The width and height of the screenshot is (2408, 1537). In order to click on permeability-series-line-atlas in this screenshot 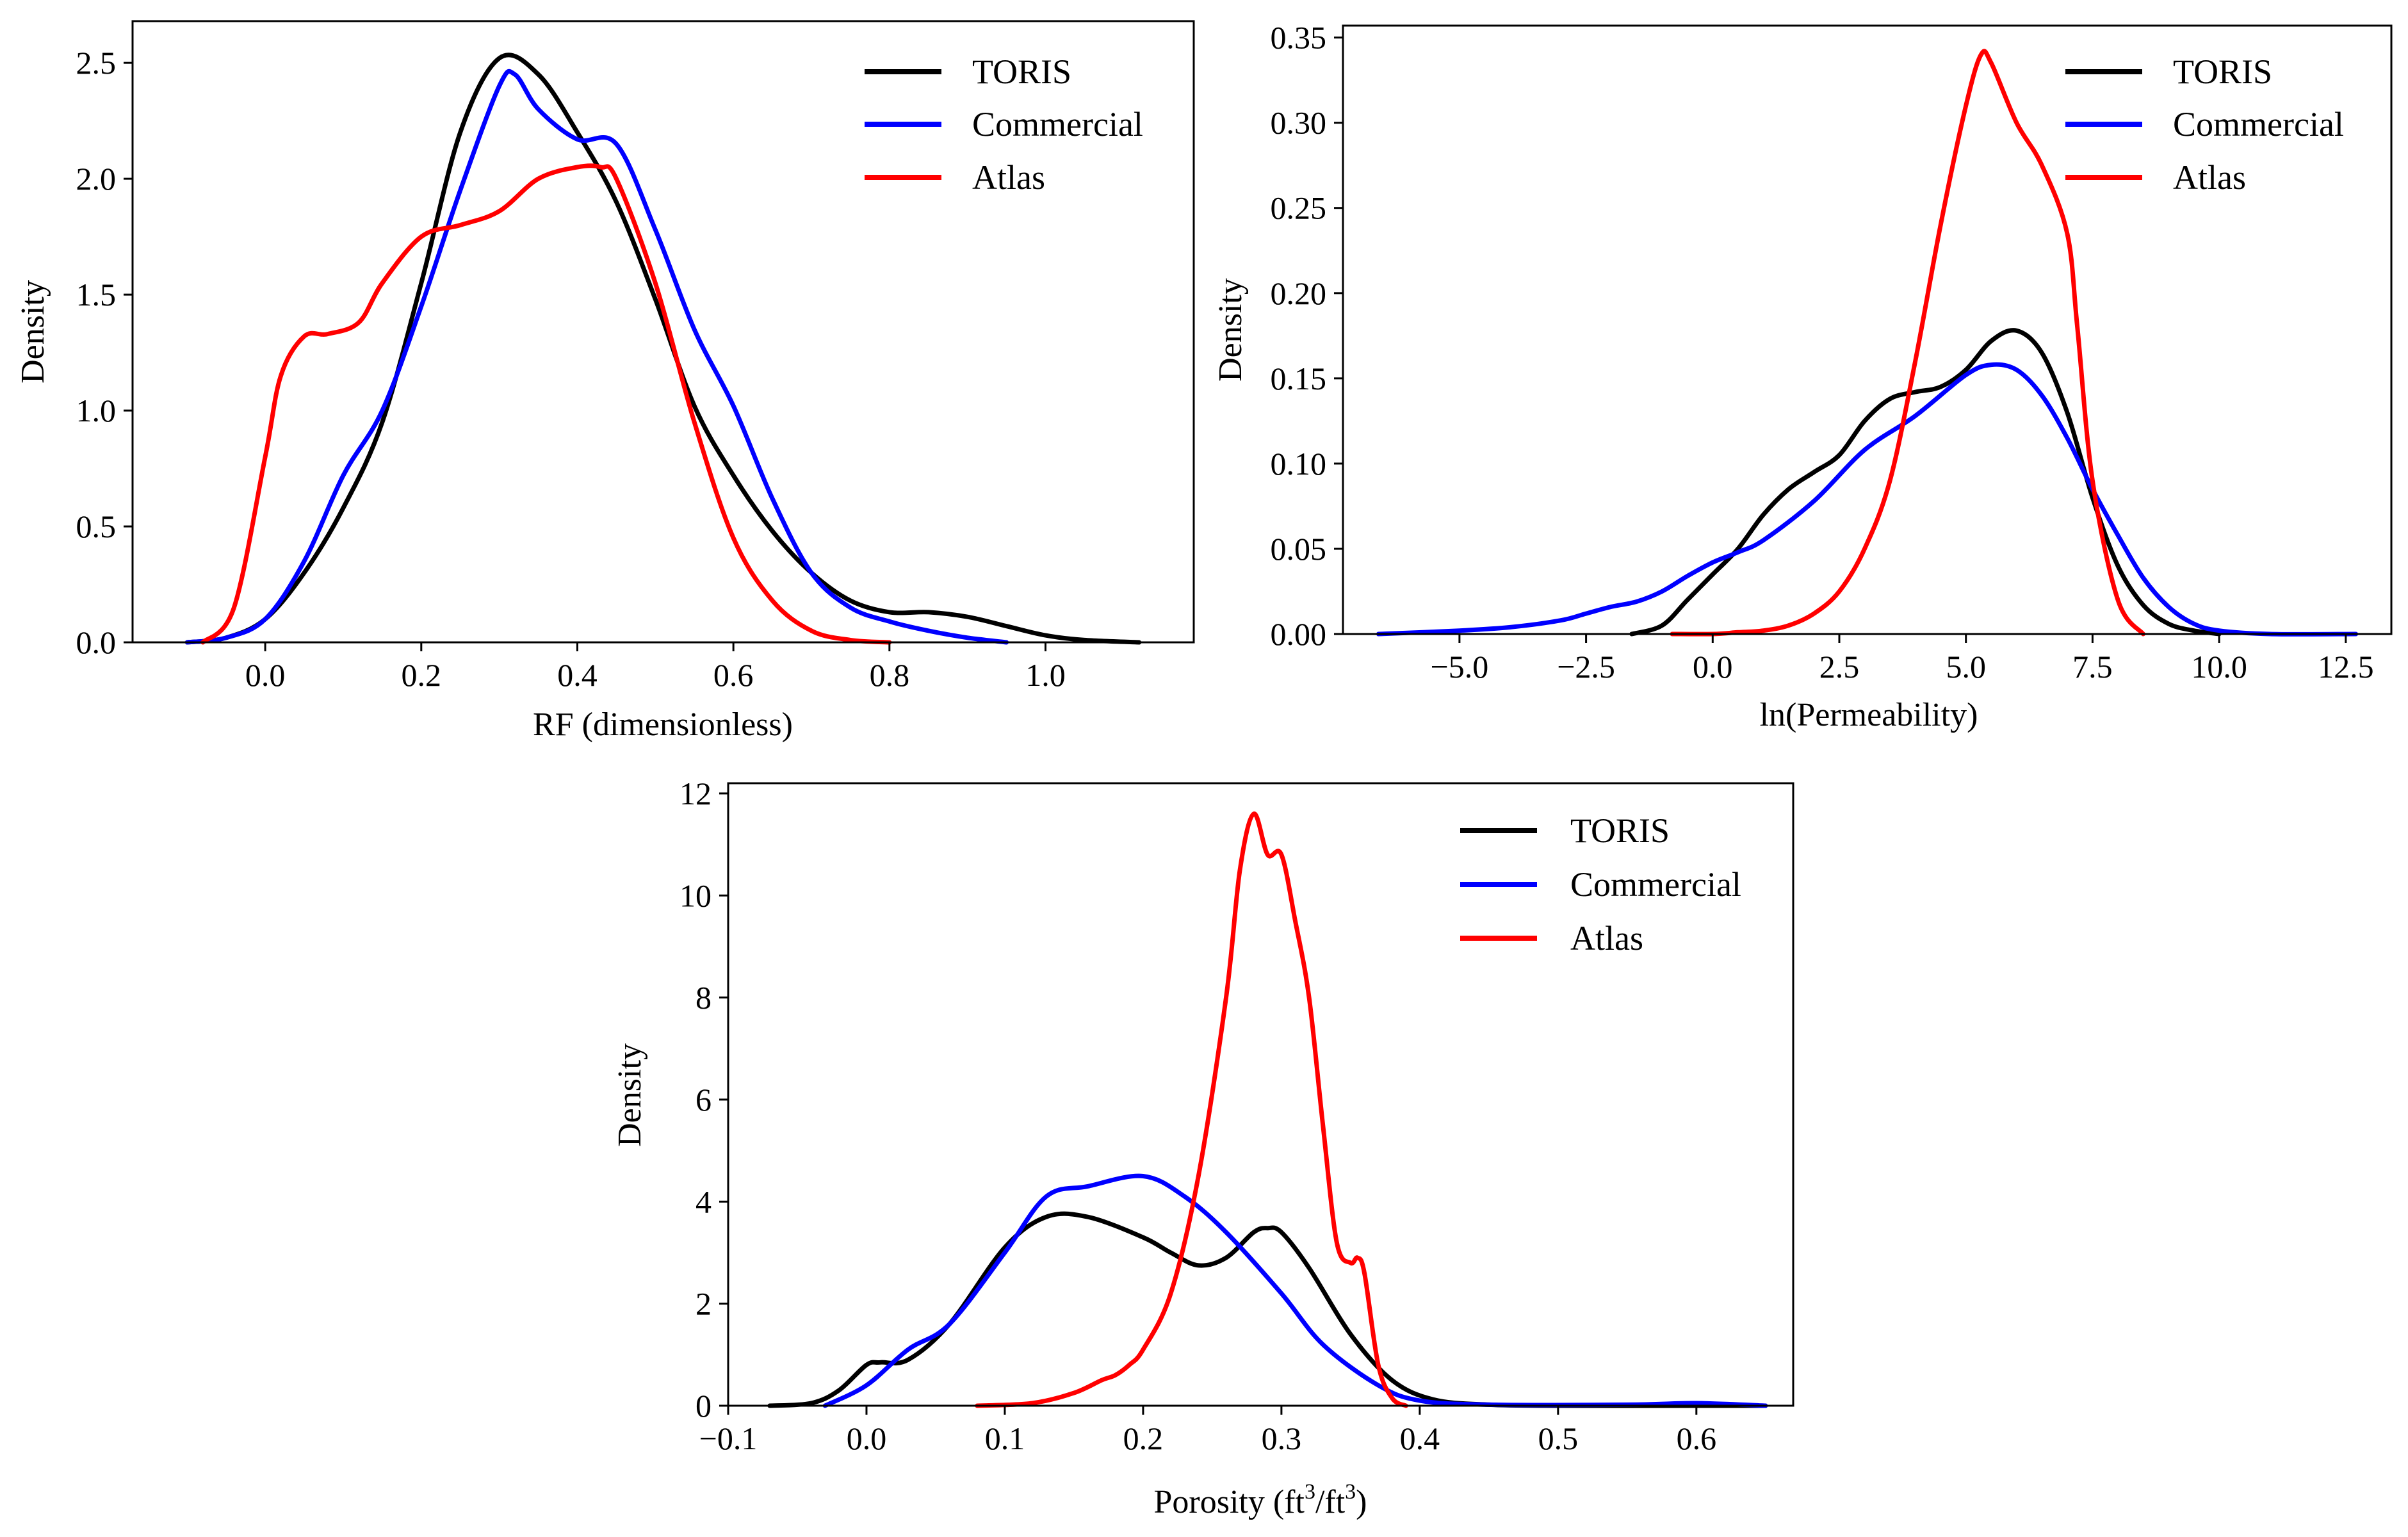, I will do `click(1907, 343)`.